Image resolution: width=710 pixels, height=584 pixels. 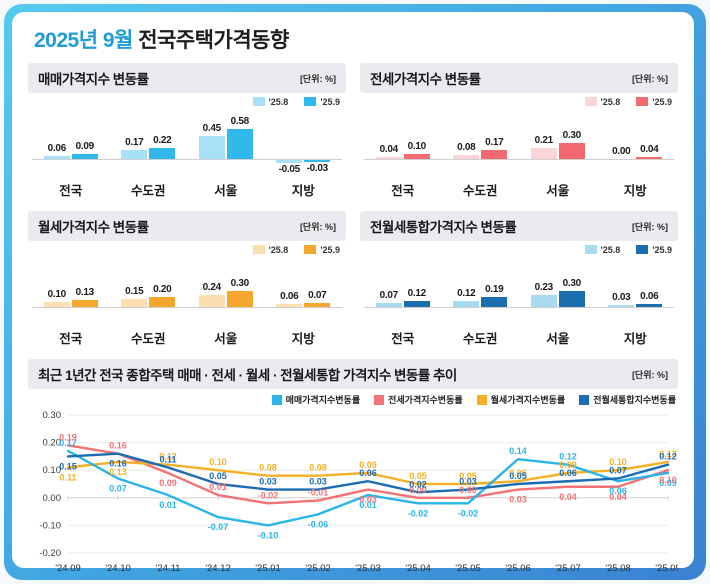 What do you see at coordinates (416, 156) in the screenshot?
I see `bar-전국-curr` at bounding box center [416, 156].